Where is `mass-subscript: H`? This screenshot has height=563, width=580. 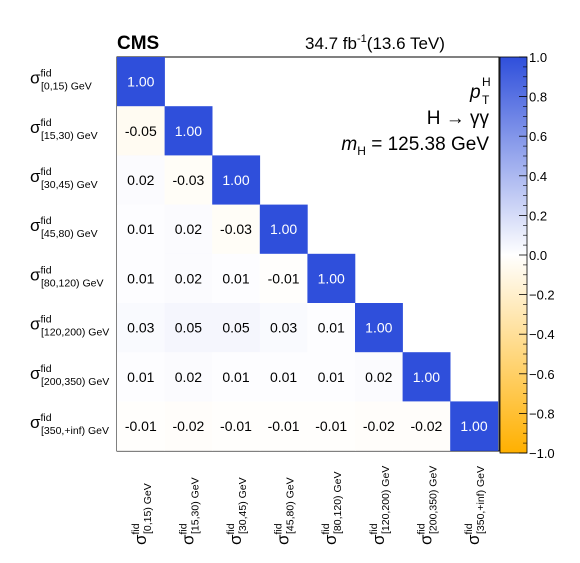 mass-subscript: H is located at coordinates (361, 151).